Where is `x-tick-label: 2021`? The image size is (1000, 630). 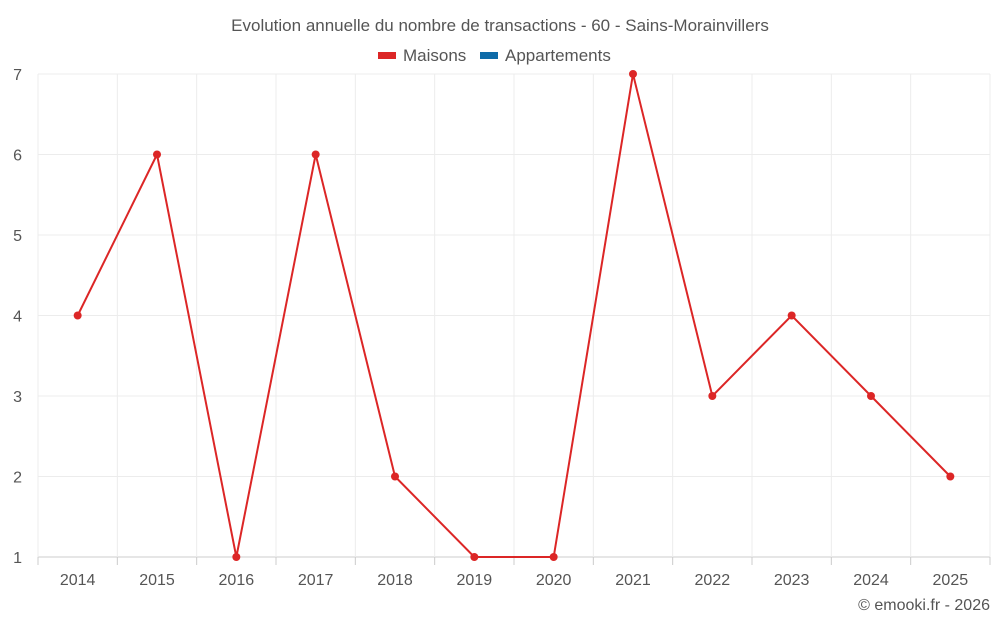 x-tick-label: 2021 is located at coordinates (633, 580).